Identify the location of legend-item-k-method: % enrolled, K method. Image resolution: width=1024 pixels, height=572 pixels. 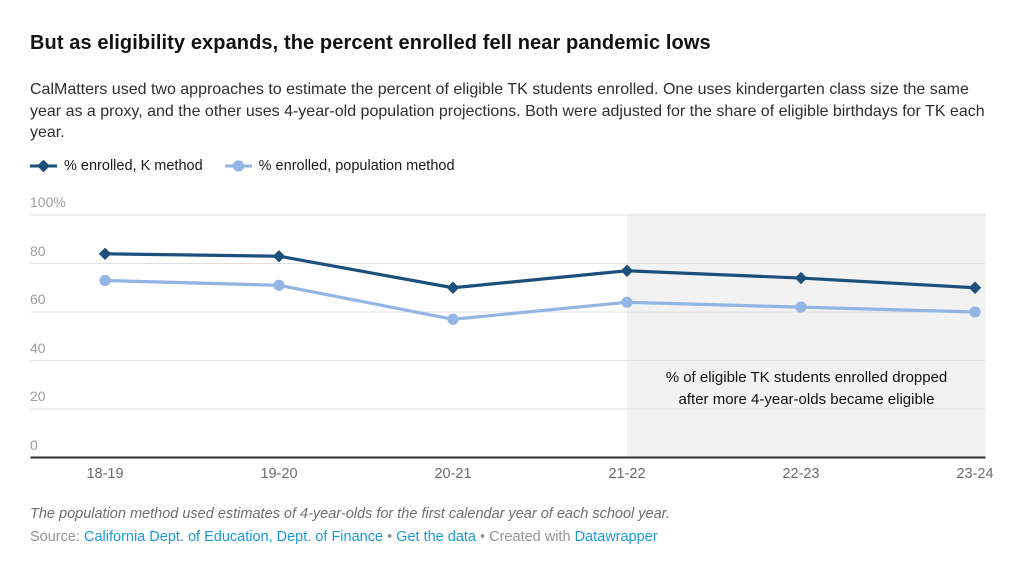
(116, 166).